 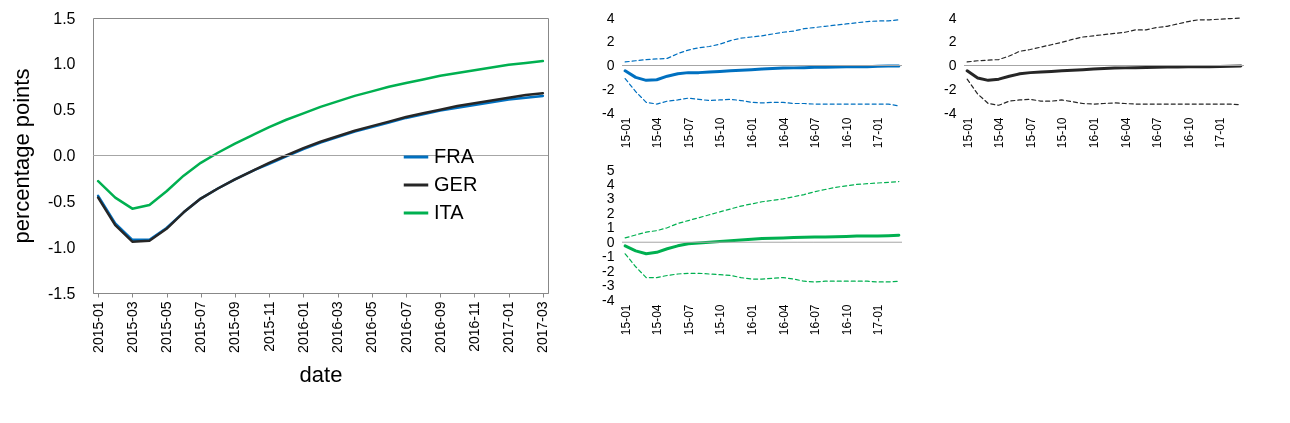 What do you see at coordinates (473, 326) in the screenshot?
I see `x-tick-label: 2016-11` at bounding box center [473, 326].